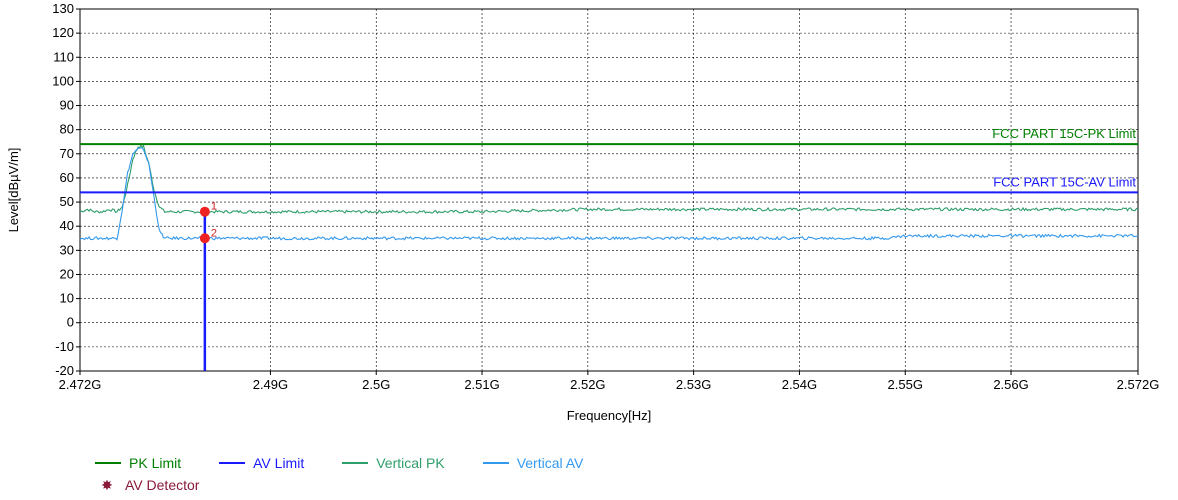 The image size is (1178, 500). Describe the element at coordinates (279, 463) in the screenshot. I see `legend-label-av-limit: AV Limit` at that location.